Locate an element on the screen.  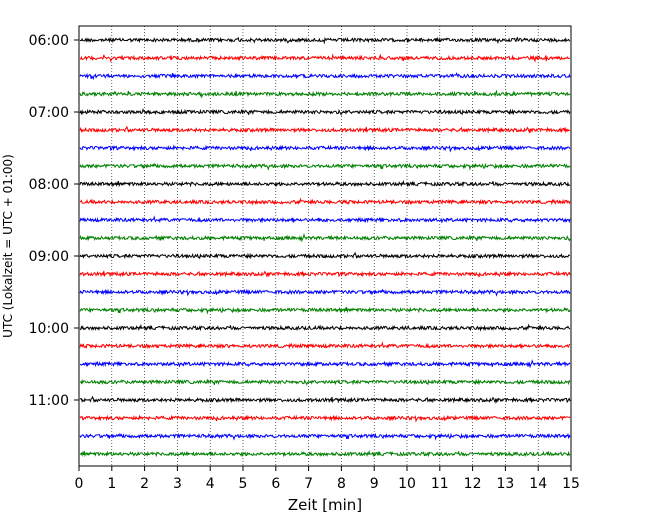
y-tick-label: 11:00 is located at coordinates (49, 401).